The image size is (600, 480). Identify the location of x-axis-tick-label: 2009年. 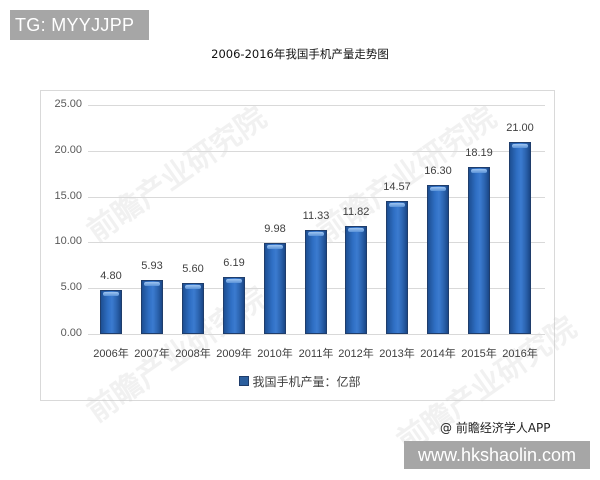
(234, 354).